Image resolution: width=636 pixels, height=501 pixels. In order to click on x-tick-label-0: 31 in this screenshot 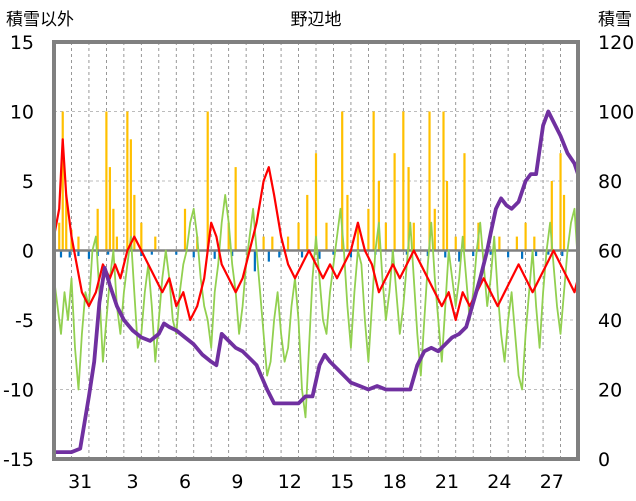, I will do `click(80, 482)`.